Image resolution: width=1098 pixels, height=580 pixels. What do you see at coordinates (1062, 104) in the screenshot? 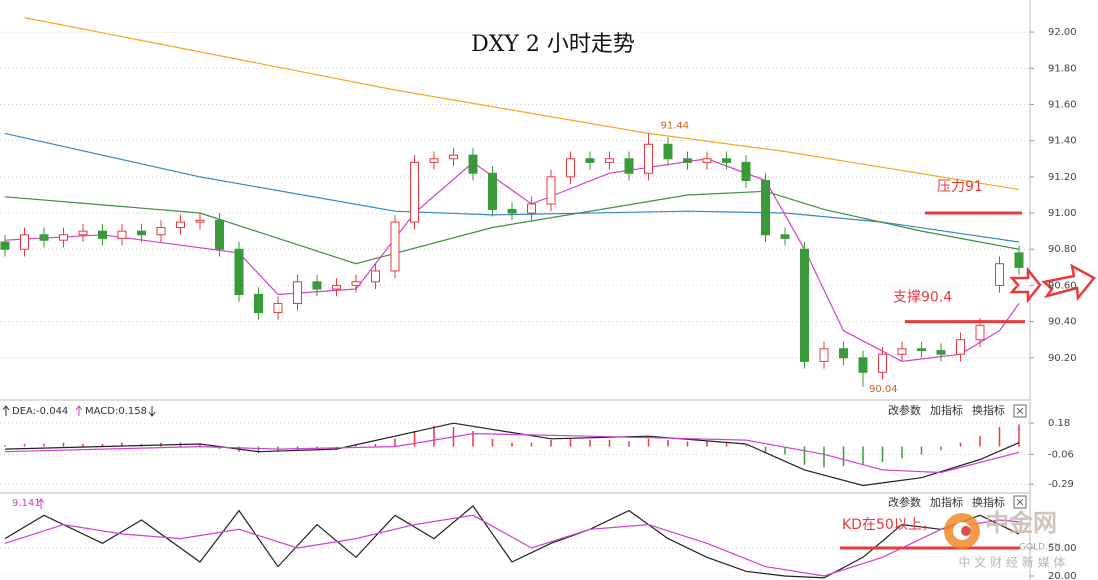
I see `y-tick-label: 91.60` at bounding box center [1062, 104].